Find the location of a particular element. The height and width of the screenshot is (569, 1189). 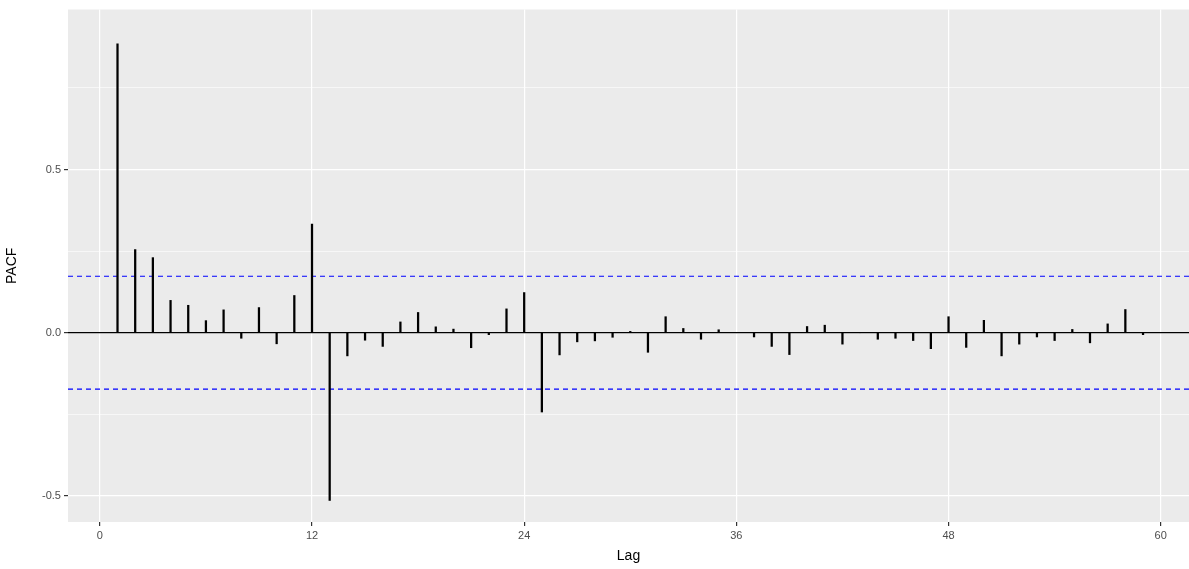

x-tick-label: 12 is located at coordinates (312, 534).